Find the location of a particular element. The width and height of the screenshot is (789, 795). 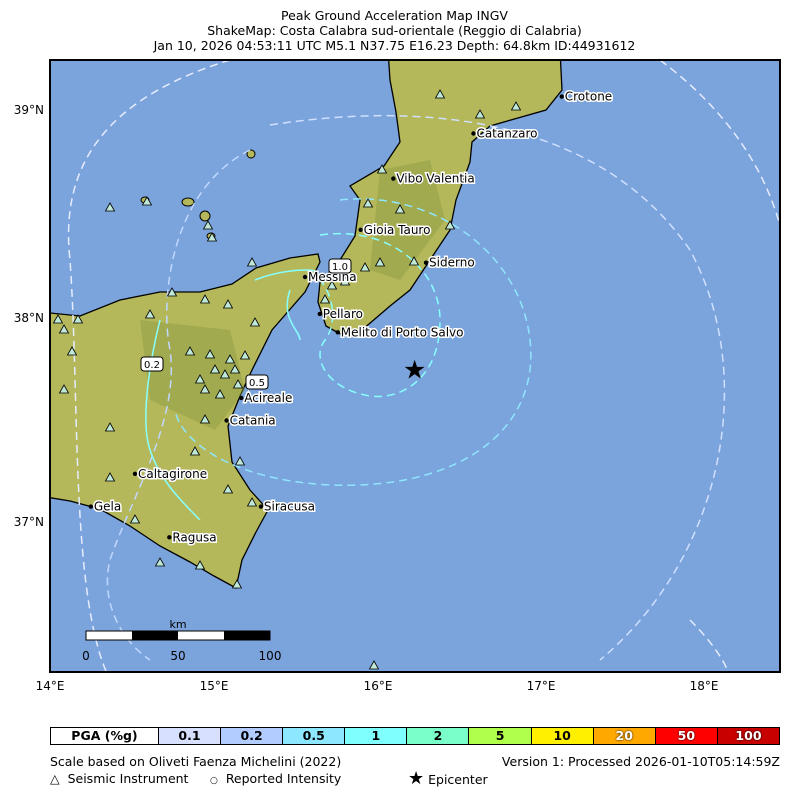

city-label: Melito di Porto Salvo is located at coordinates (402, 332).